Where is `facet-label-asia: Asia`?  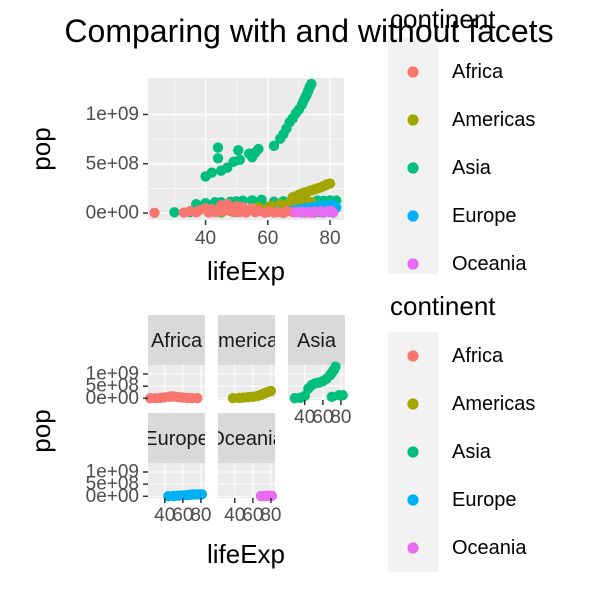 facet-label-asia: Asia is located at coordinates (317, 341).